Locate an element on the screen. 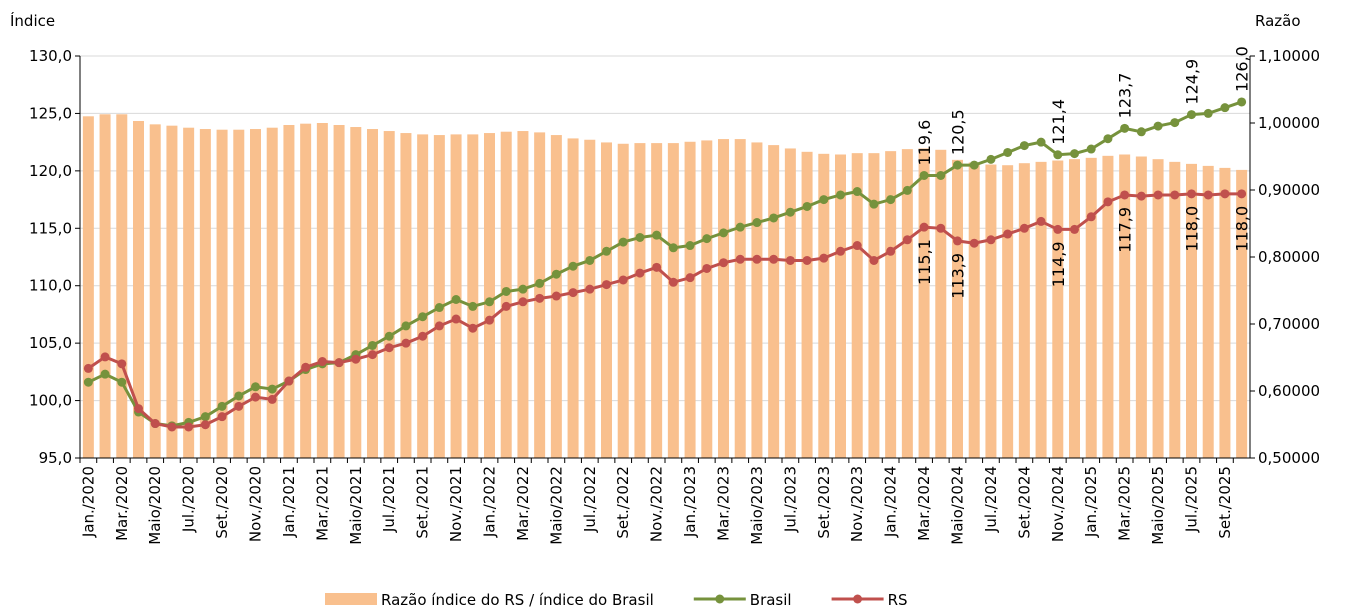 This screenshot has height=613, width=1347. y-tick-label: 95,0 is located at coordinates (55, 458).